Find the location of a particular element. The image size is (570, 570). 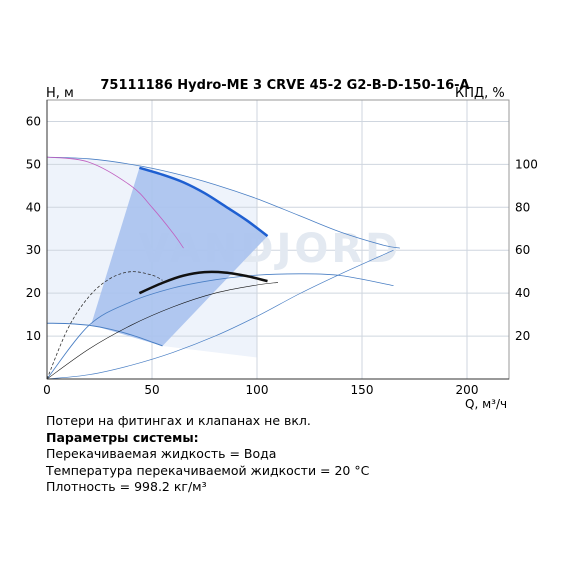

y-tick-label-right: 100 is located at coordinates (526, 164).